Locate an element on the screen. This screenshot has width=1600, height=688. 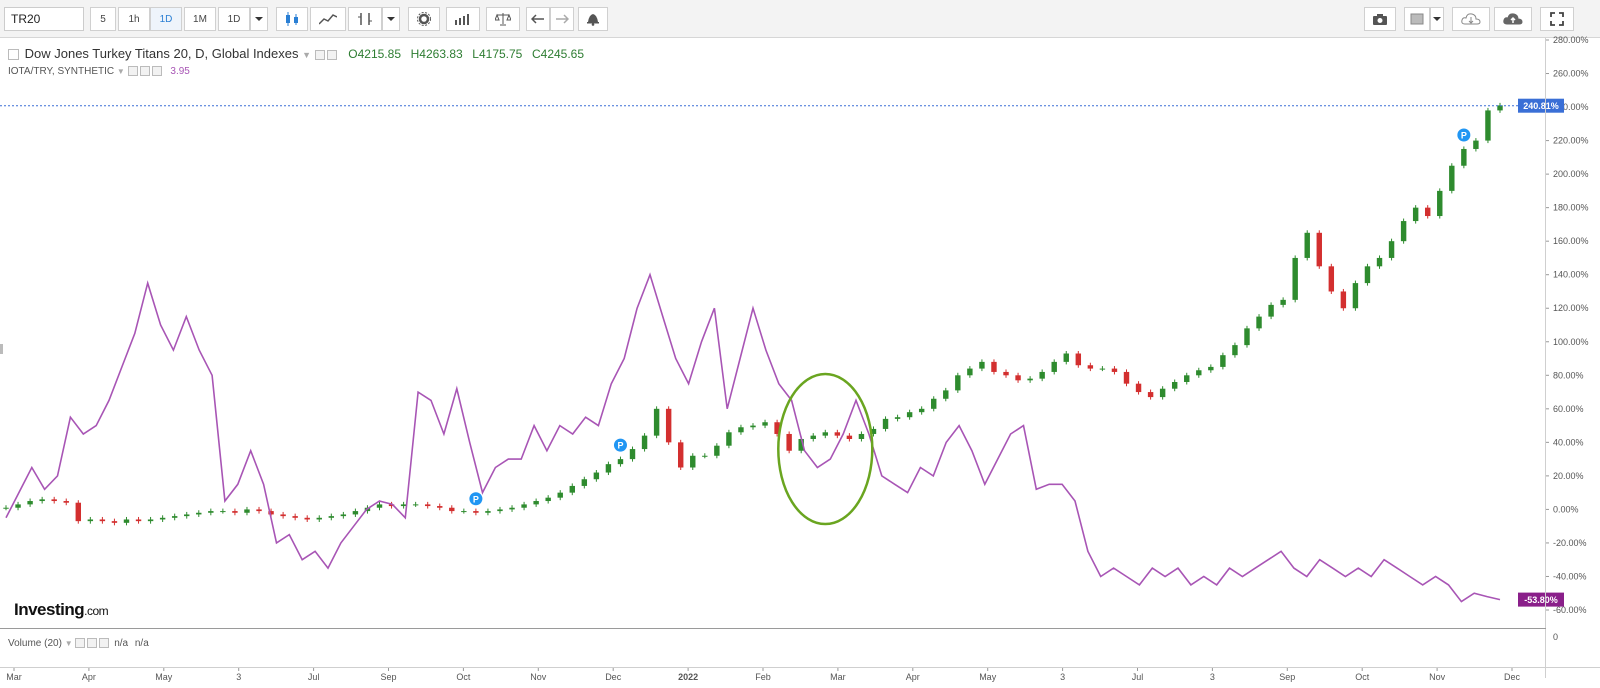
y-tick-label: 280.00% is located at coordinates (1571, 40).